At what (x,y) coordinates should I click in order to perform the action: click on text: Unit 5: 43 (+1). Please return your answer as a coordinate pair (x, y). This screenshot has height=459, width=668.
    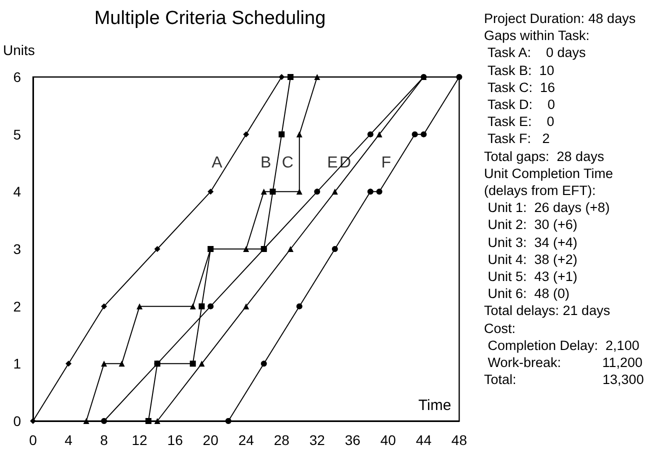
    Looking at the image, I should click on (532, 277).